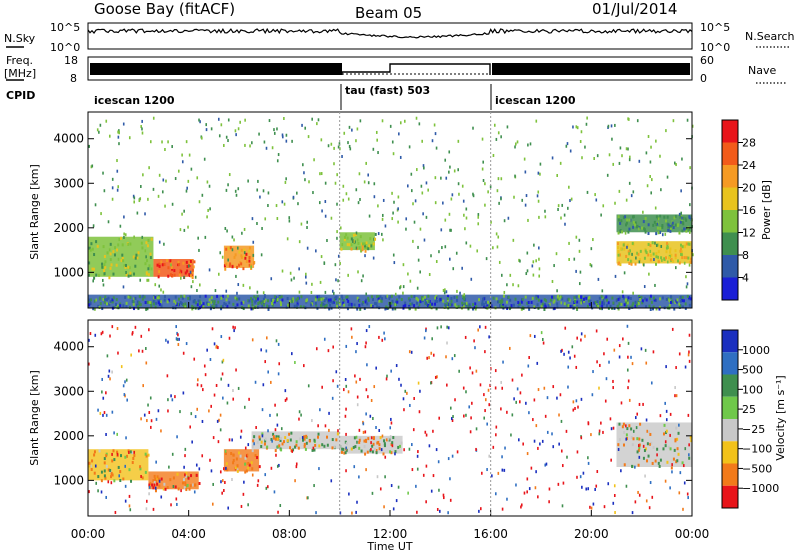  What do you see at coordinates (756, 350) in the screenshot?
I see `velocity-colorbar-tick-label: 1000` at bounding box center [756, 350].